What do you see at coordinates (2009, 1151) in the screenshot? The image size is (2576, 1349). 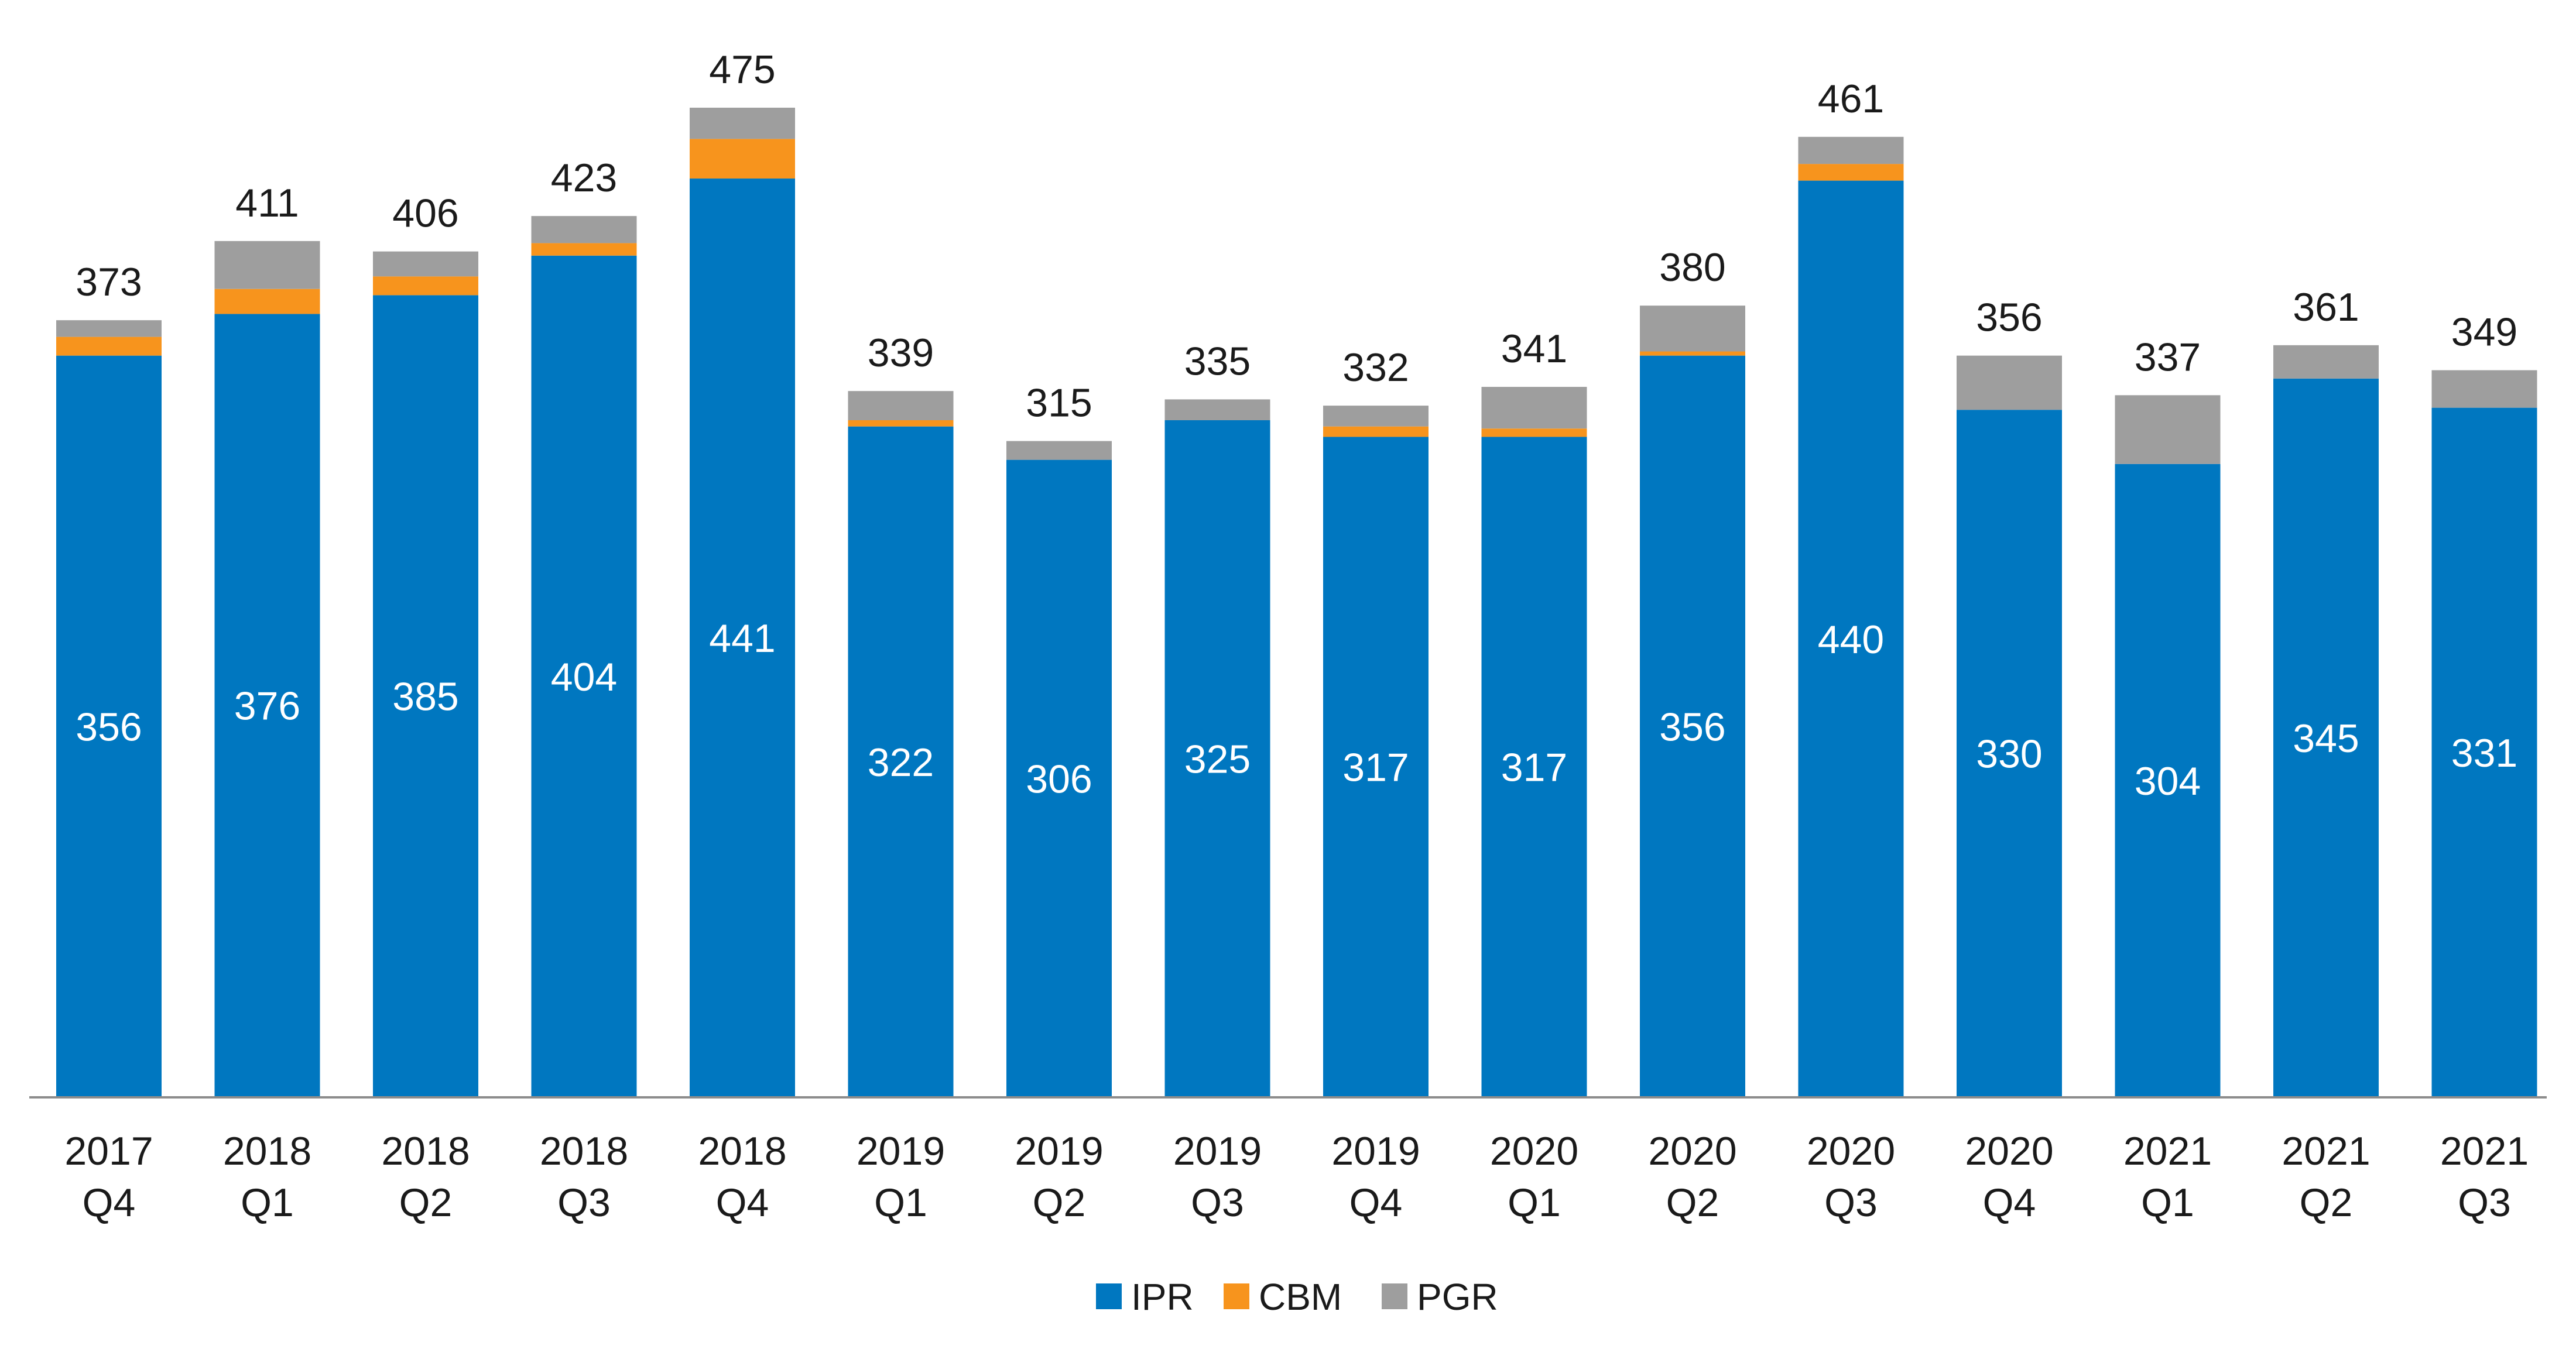 I see `x-tick-year-12: 2020` at bounding box center [2009, 1151].